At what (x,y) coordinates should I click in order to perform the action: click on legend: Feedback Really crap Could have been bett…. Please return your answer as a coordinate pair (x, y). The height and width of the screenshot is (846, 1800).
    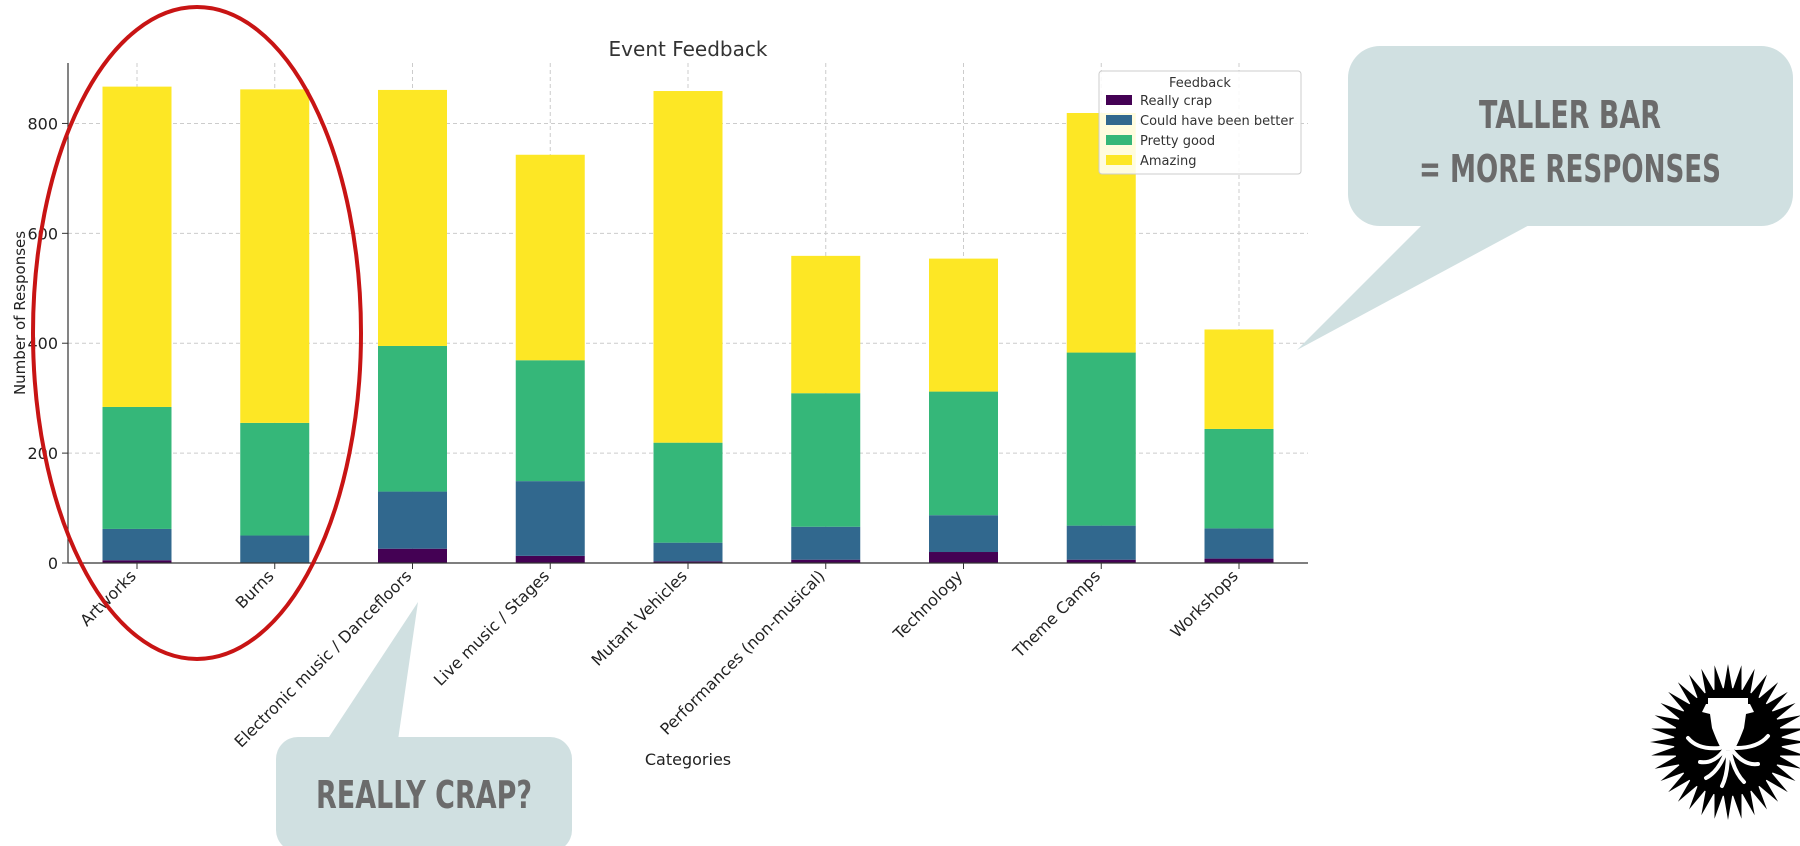
    Looking at the image, I should click on (1200, 122).